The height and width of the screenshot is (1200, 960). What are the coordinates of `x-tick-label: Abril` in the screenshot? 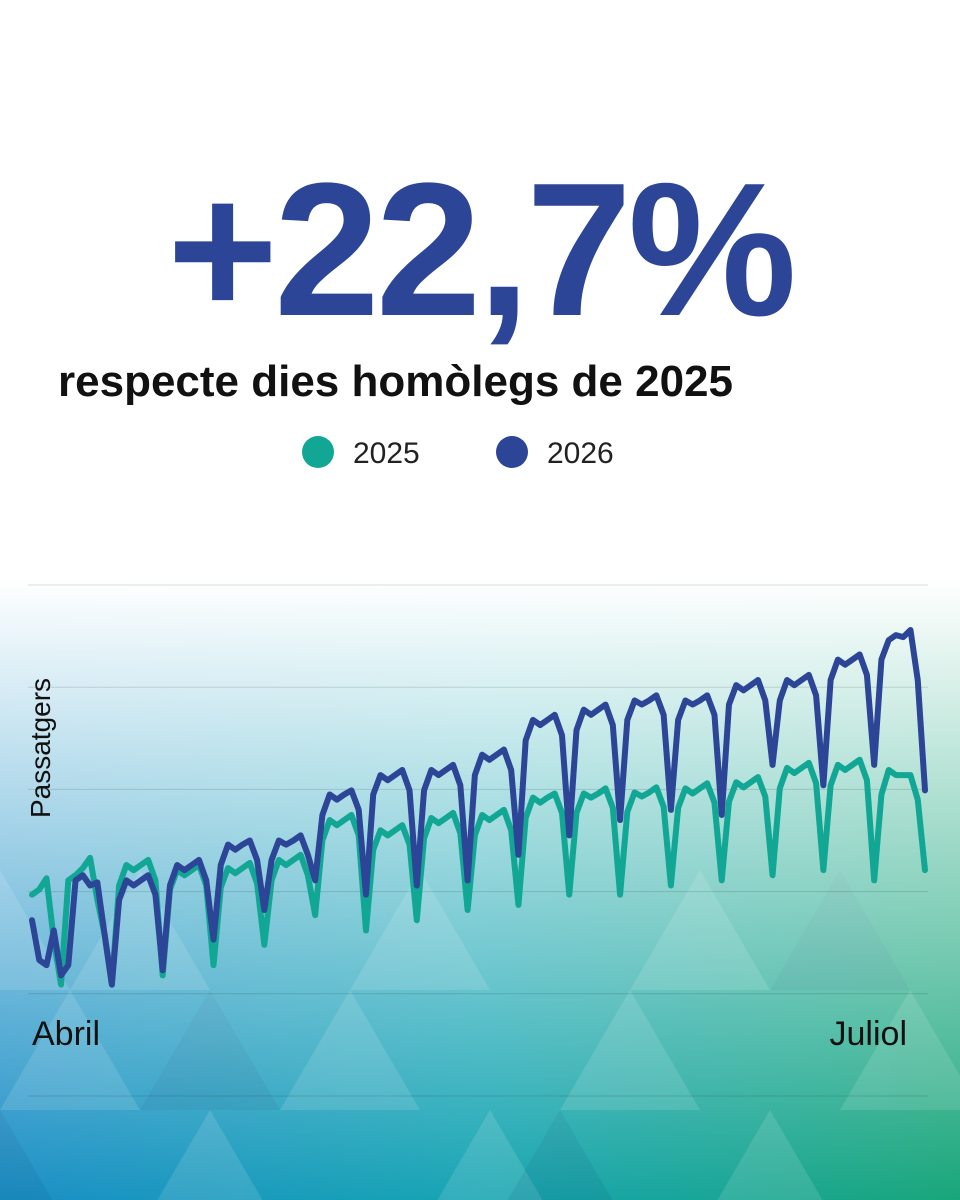 It's located at (66, 1034).